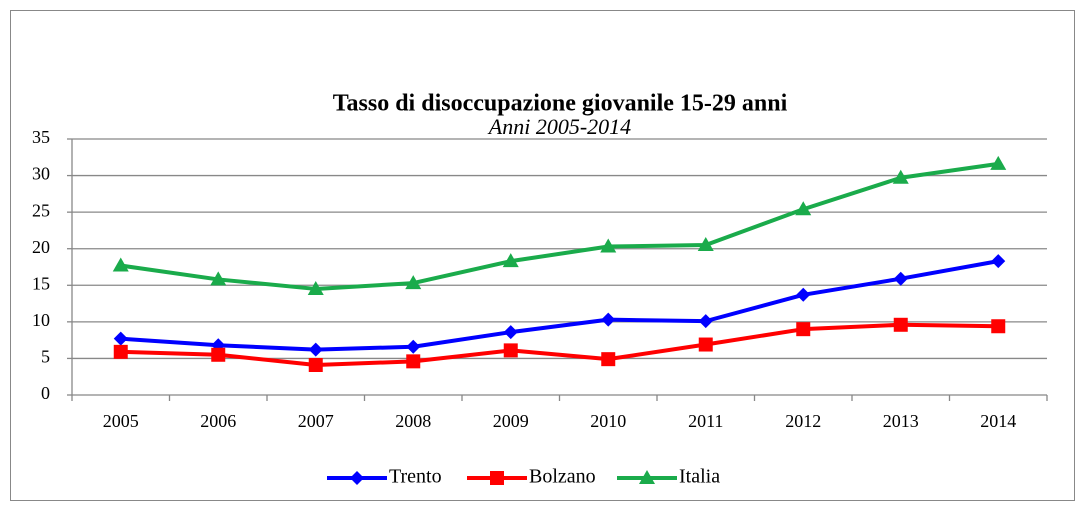 The image size is (1084, 511). I want to click on y-tick-label: 10, so click(41, 320).